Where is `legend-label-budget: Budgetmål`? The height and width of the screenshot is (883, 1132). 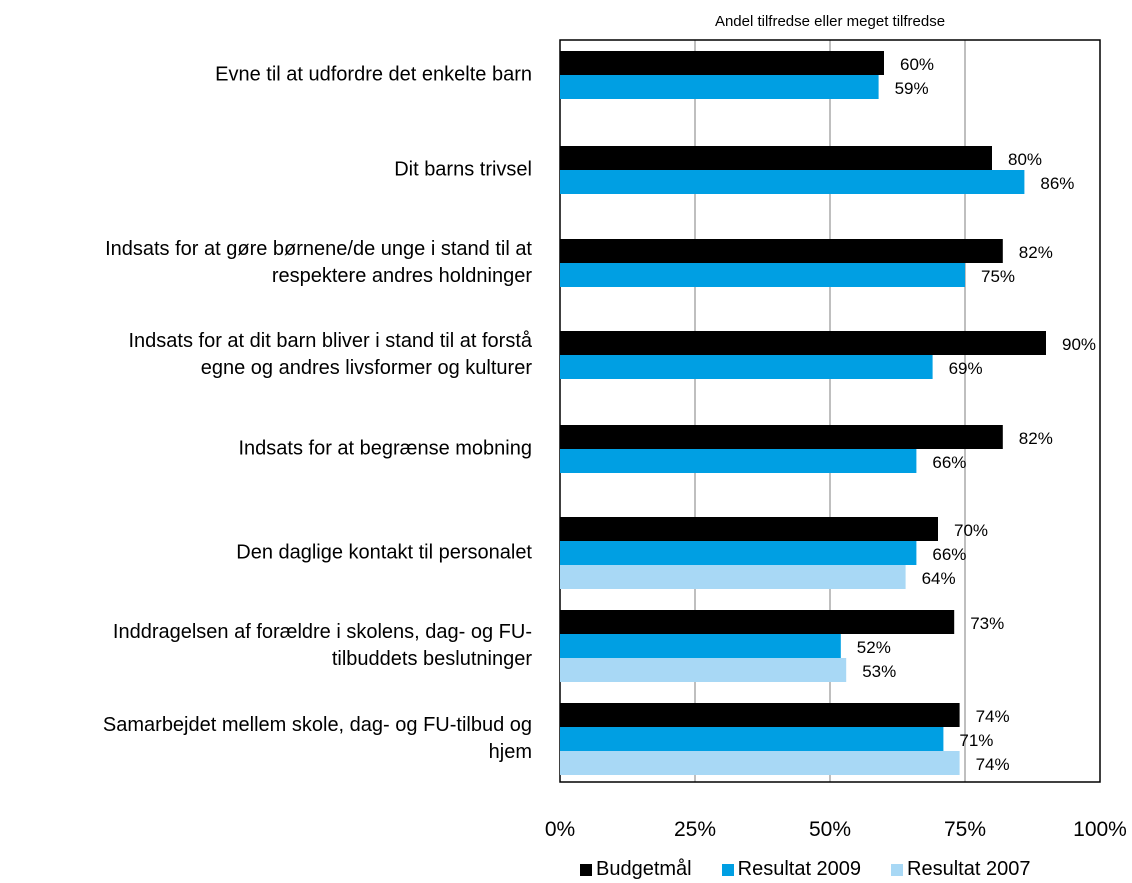 legend-label-budget: Budgetmål is located at coordinates (644, 869).